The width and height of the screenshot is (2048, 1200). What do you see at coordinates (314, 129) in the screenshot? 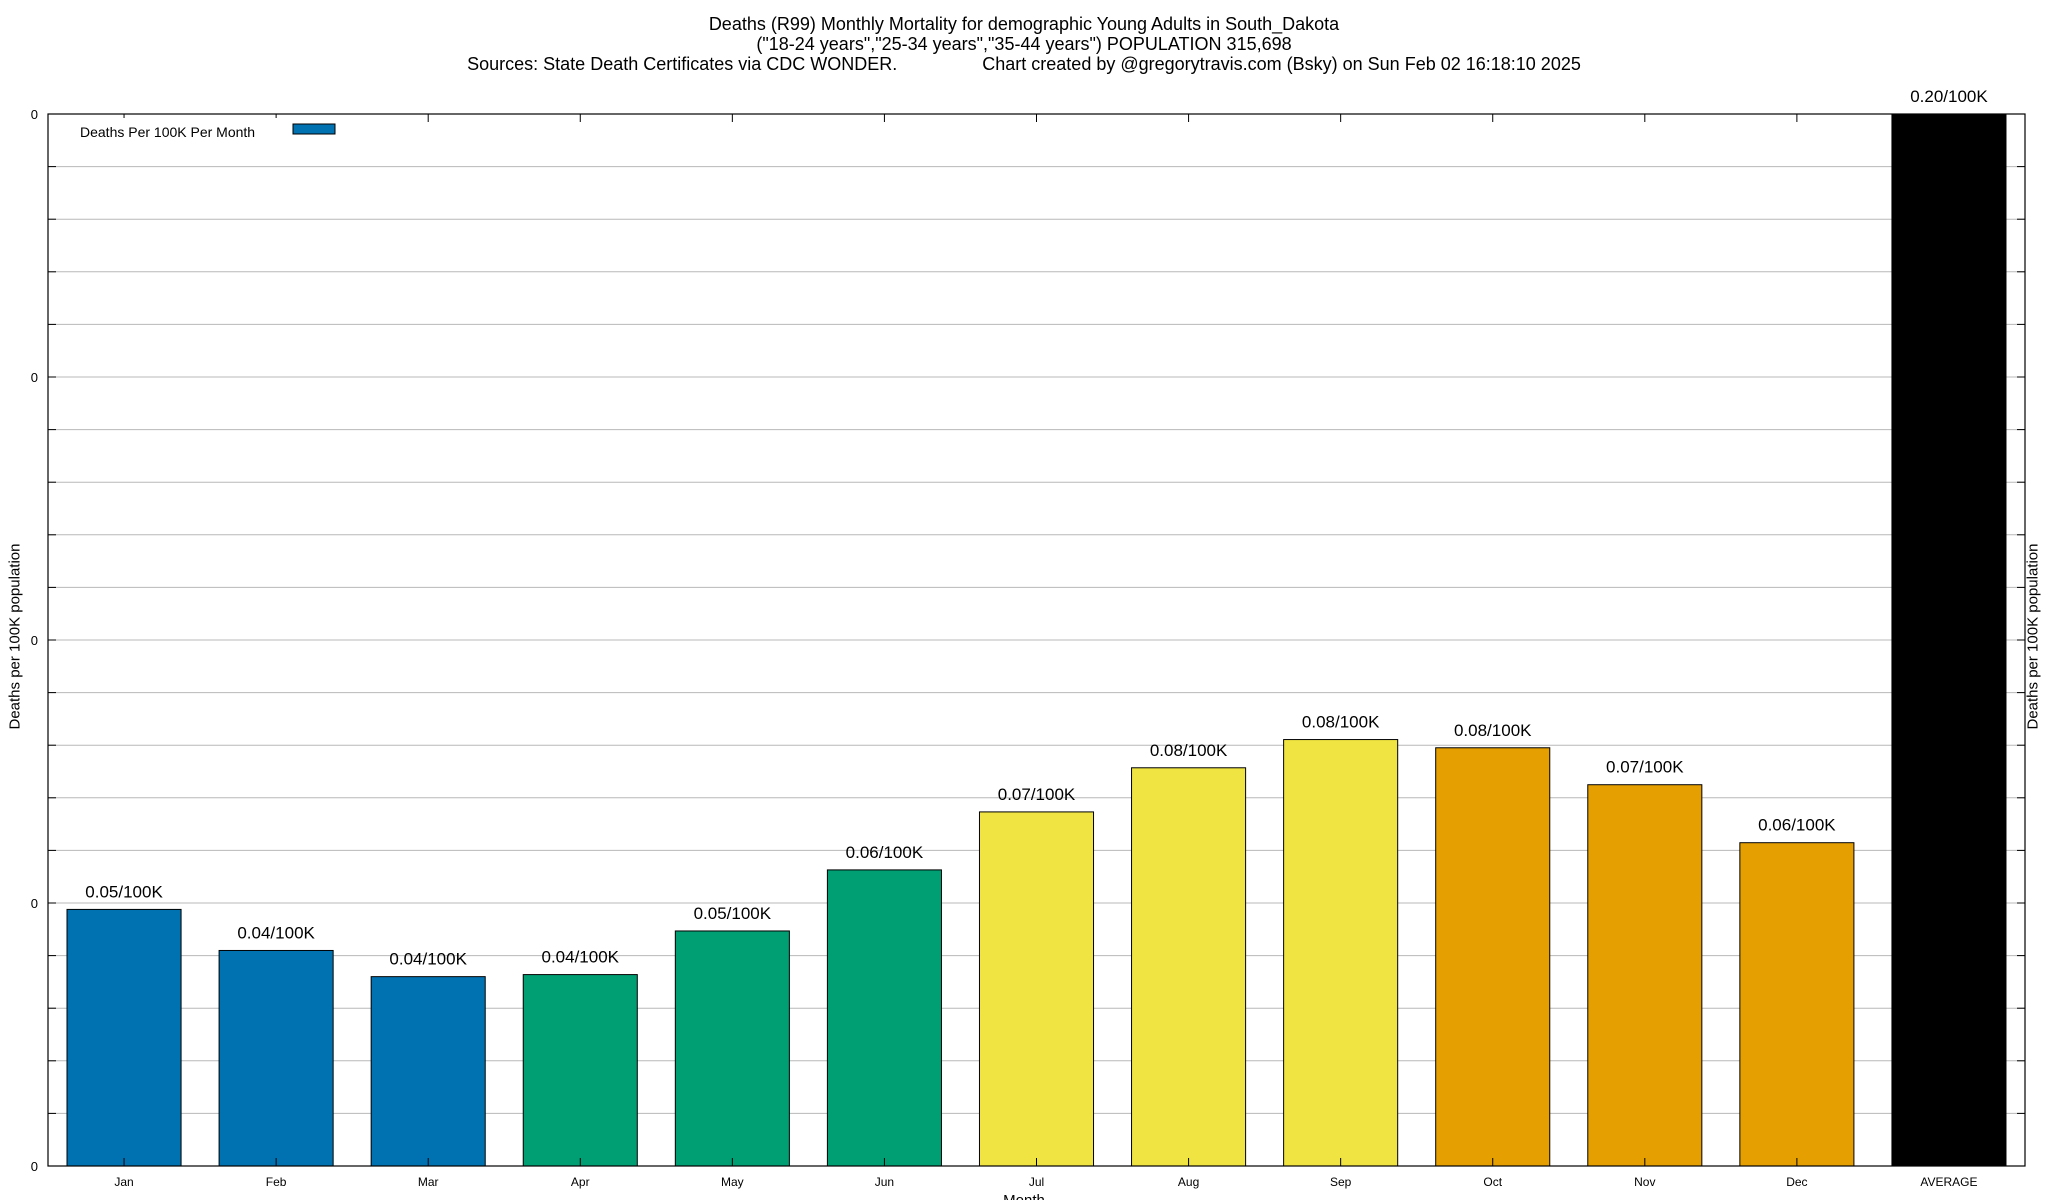
I see `legend-swatch` at bounding box center [314, 129].